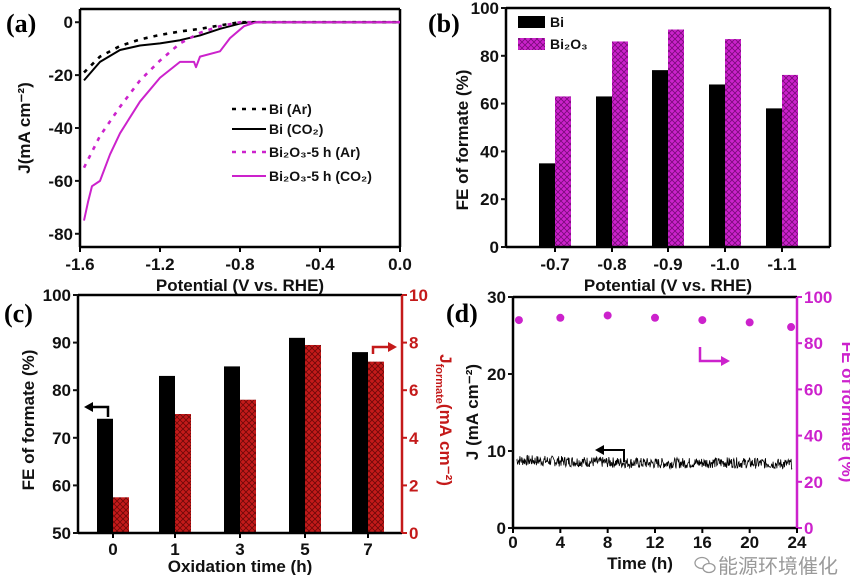 The image size is (850, 575). I want to click on y-tick-label-d-right: 60, so click(813, 389).